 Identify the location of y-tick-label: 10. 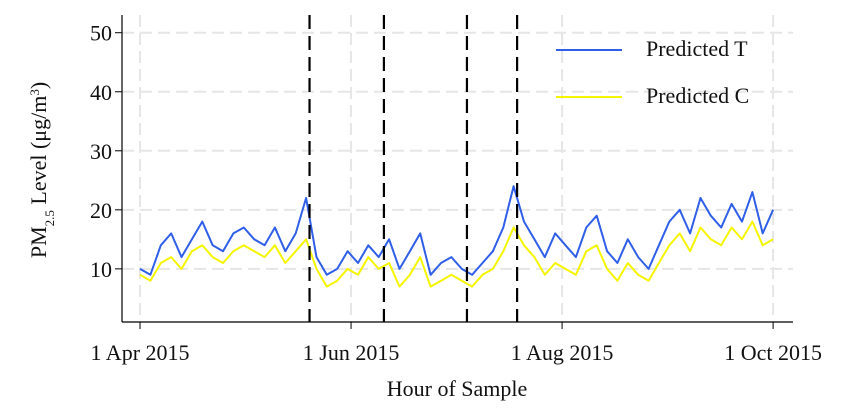
(101, 269).